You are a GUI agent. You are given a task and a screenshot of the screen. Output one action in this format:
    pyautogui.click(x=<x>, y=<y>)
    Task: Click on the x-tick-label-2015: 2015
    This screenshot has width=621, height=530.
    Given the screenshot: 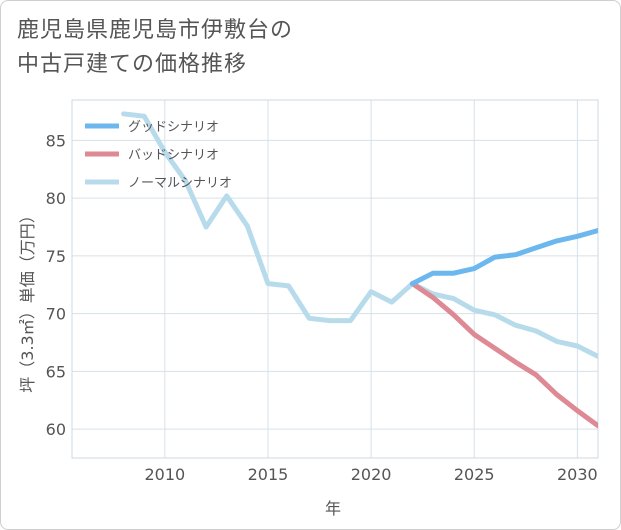 What is the action you would take?
    pyautogui.click(x=268, y=474)
    